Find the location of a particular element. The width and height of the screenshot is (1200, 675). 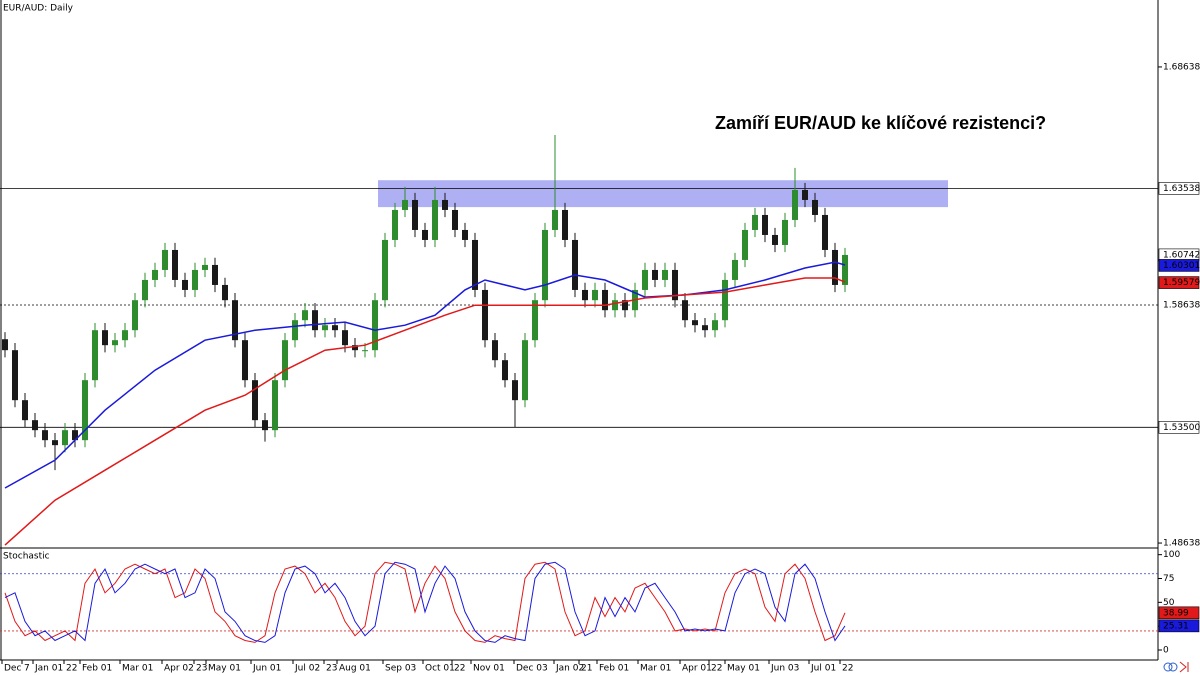

x-tick-label: Jul 02 is located at coordinates (307, 669).